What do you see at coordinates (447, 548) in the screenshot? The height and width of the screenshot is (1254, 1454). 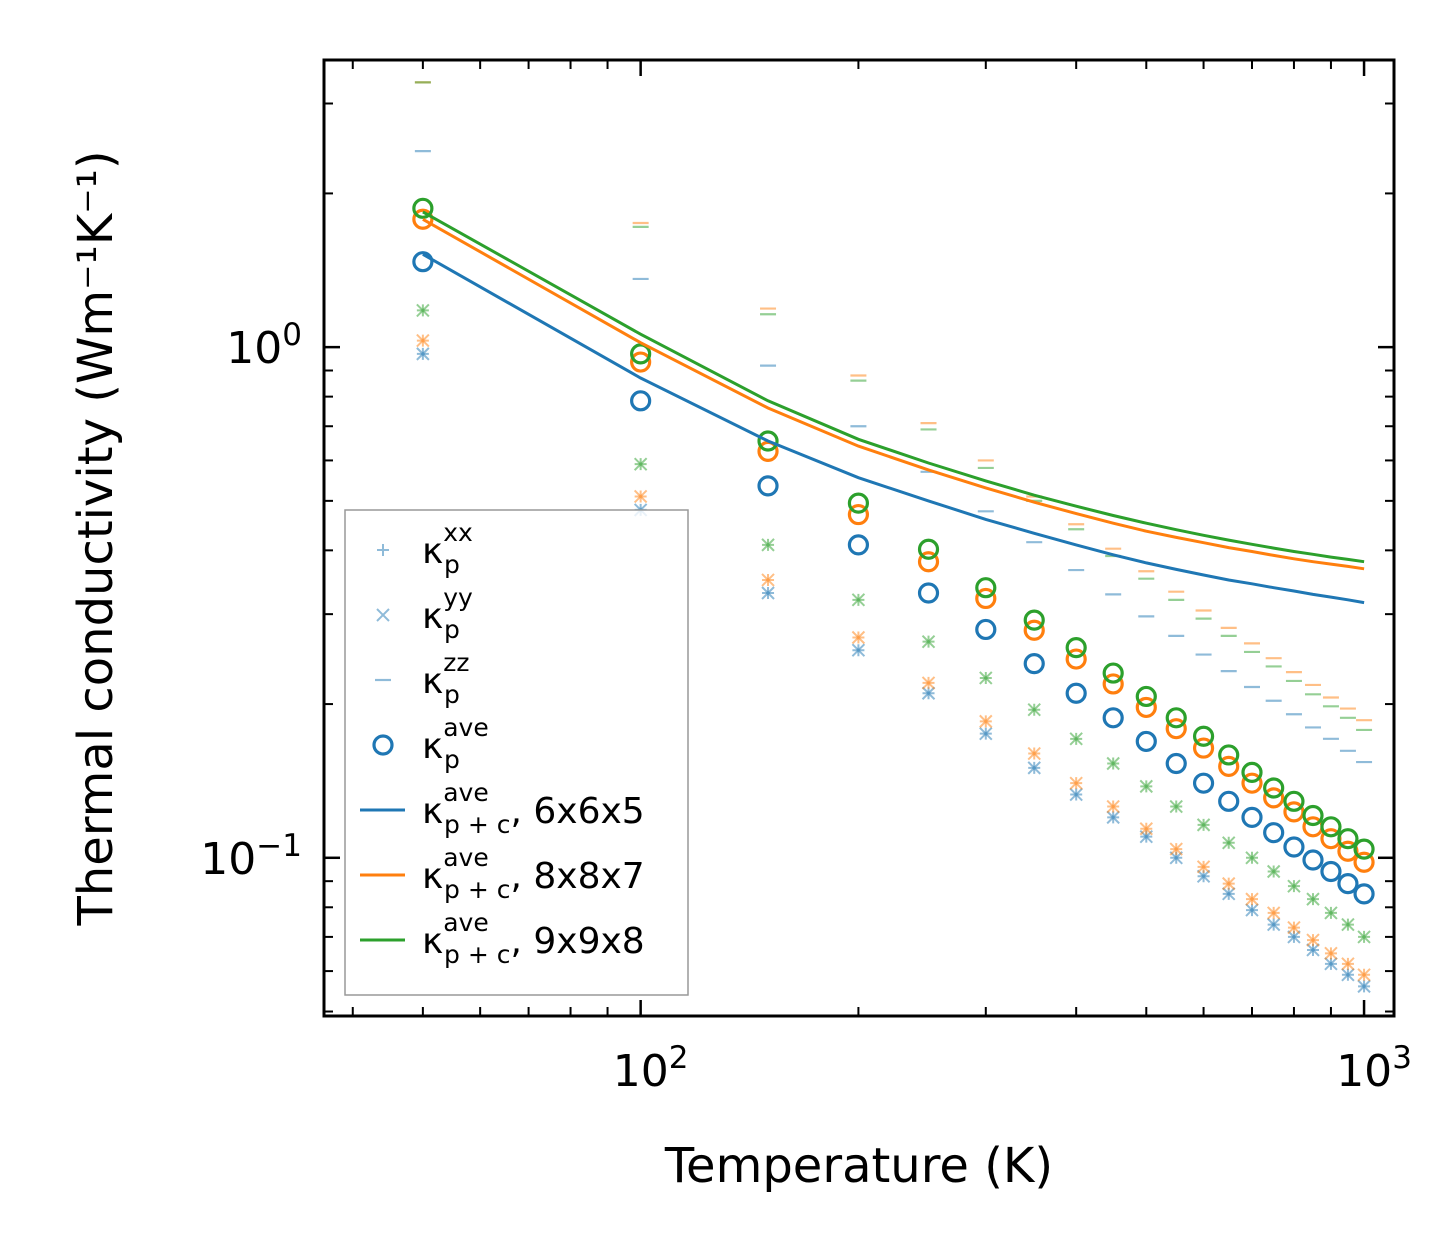 I see `legend-label: κxx p` at bounding box center [447, 548].